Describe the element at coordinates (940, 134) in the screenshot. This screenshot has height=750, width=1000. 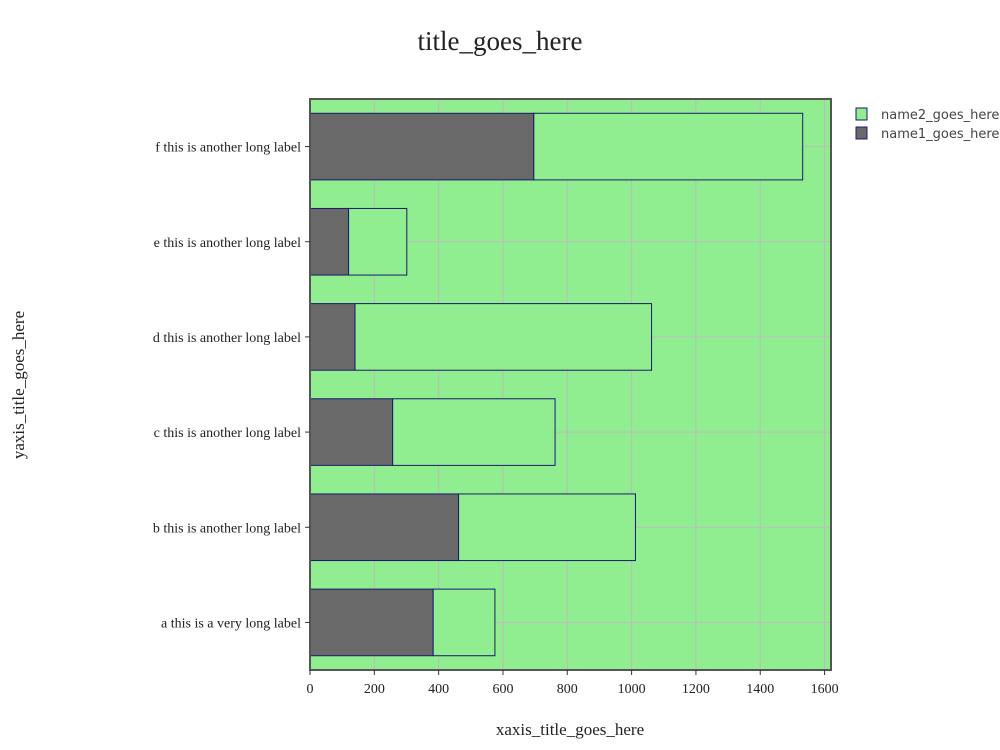
I see `legend-label: name1_goes_here` at that location.